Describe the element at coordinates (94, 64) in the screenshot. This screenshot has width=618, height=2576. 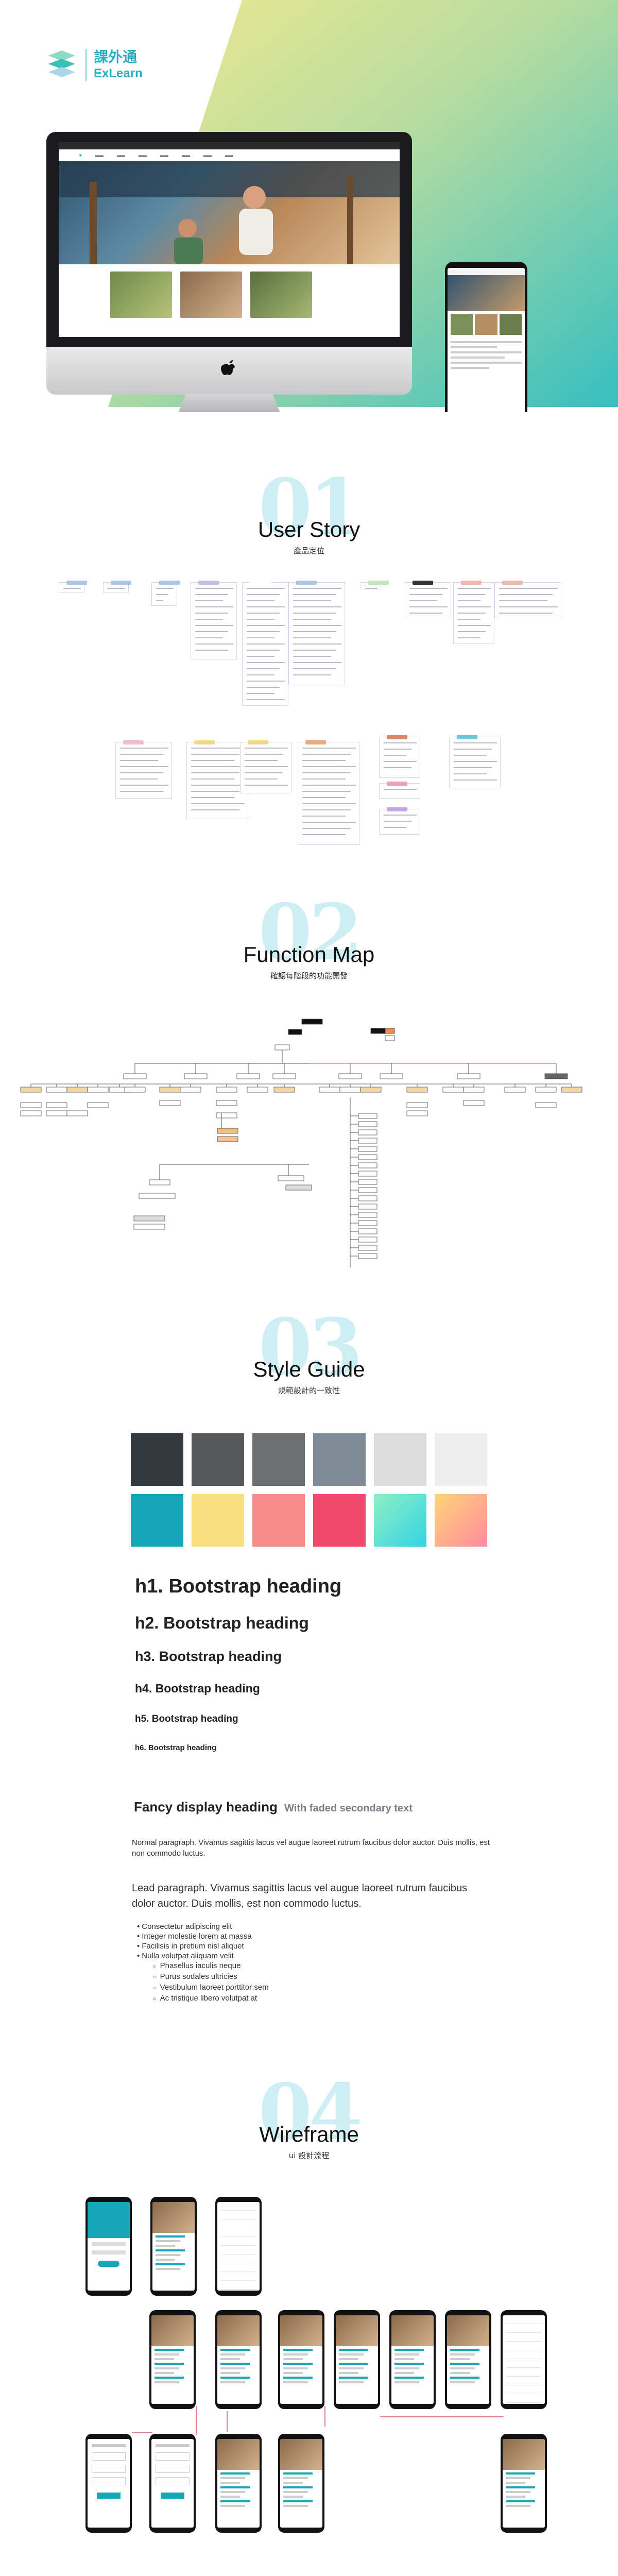
I see `brand-logo: 課外通 ExLearn` at that location.